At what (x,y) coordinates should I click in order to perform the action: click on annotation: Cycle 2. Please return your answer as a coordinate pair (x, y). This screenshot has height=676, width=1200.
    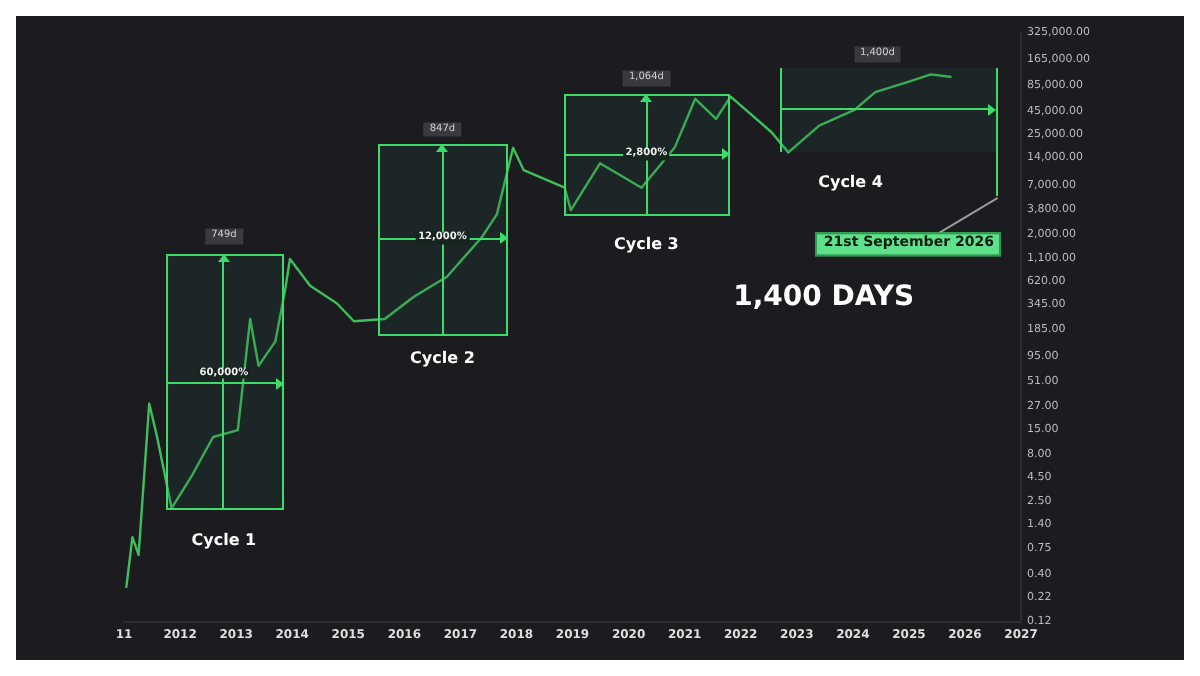
    Looking at the image, I should click on (442, 360).